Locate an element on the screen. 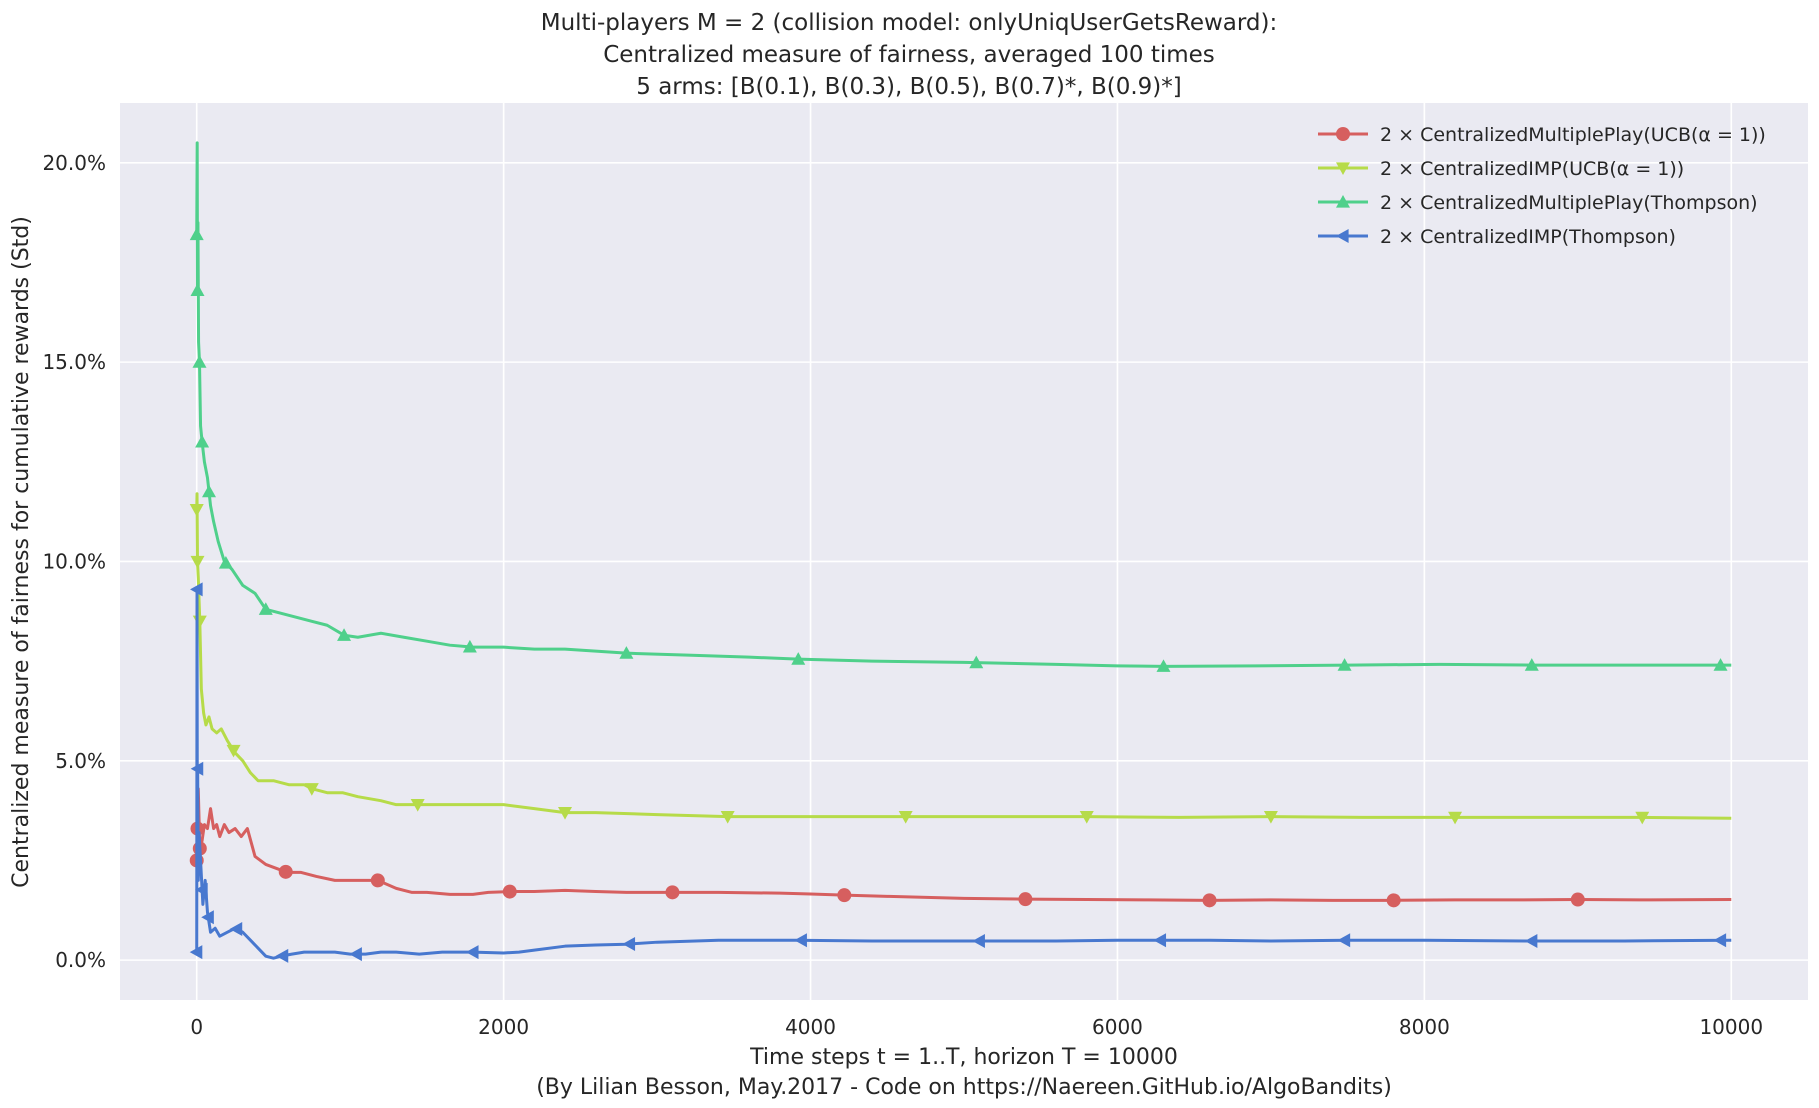 The height and width of the screenshot is (1108, 1819). legend-entry: 2 × CentralizedMultiplePlay(UCB(α = 1)) is located at coordinates (1542, 135).